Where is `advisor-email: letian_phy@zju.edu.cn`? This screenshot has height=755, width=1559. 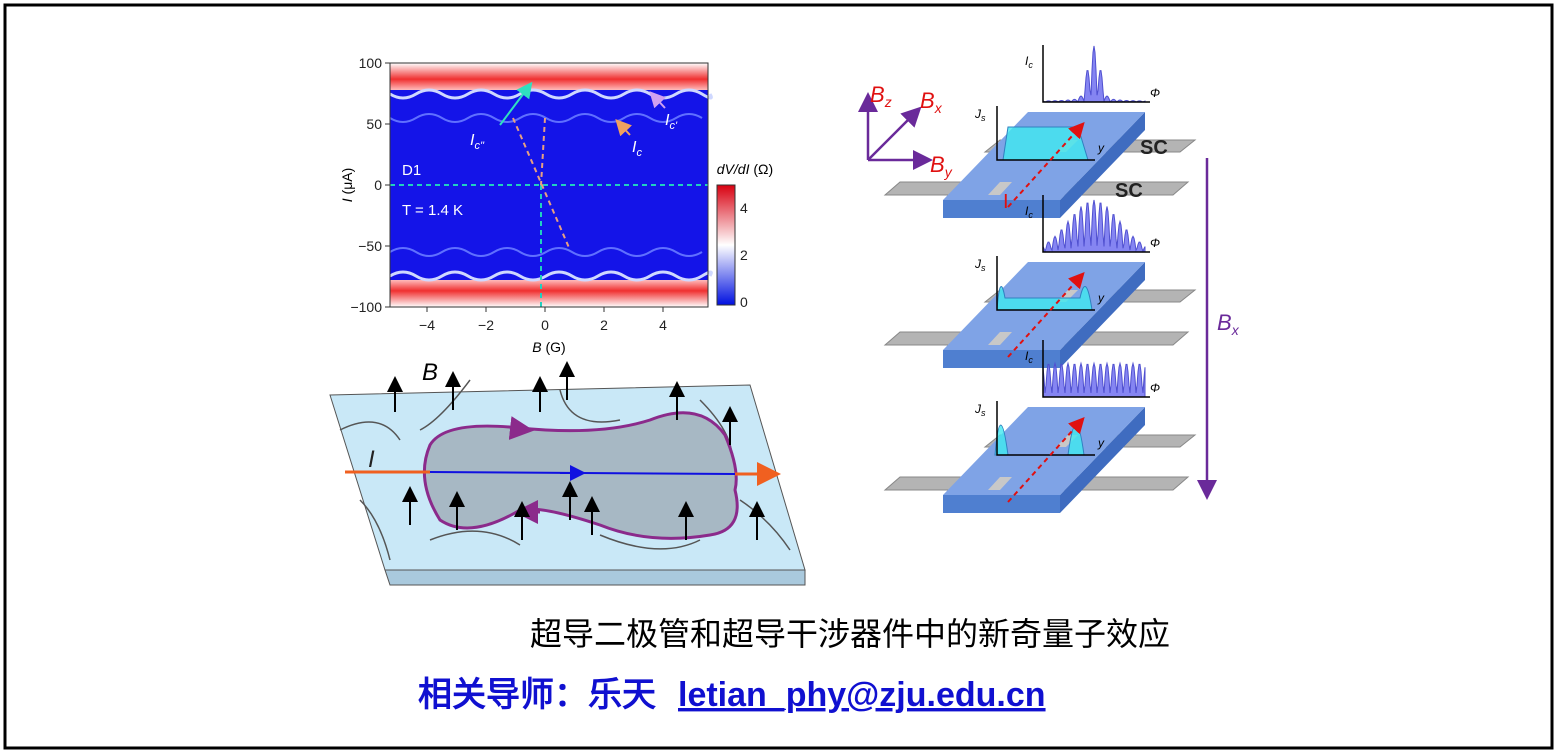 advisor-email: letian_phy@zju.edu.cn is located at coordinates (862, 695).